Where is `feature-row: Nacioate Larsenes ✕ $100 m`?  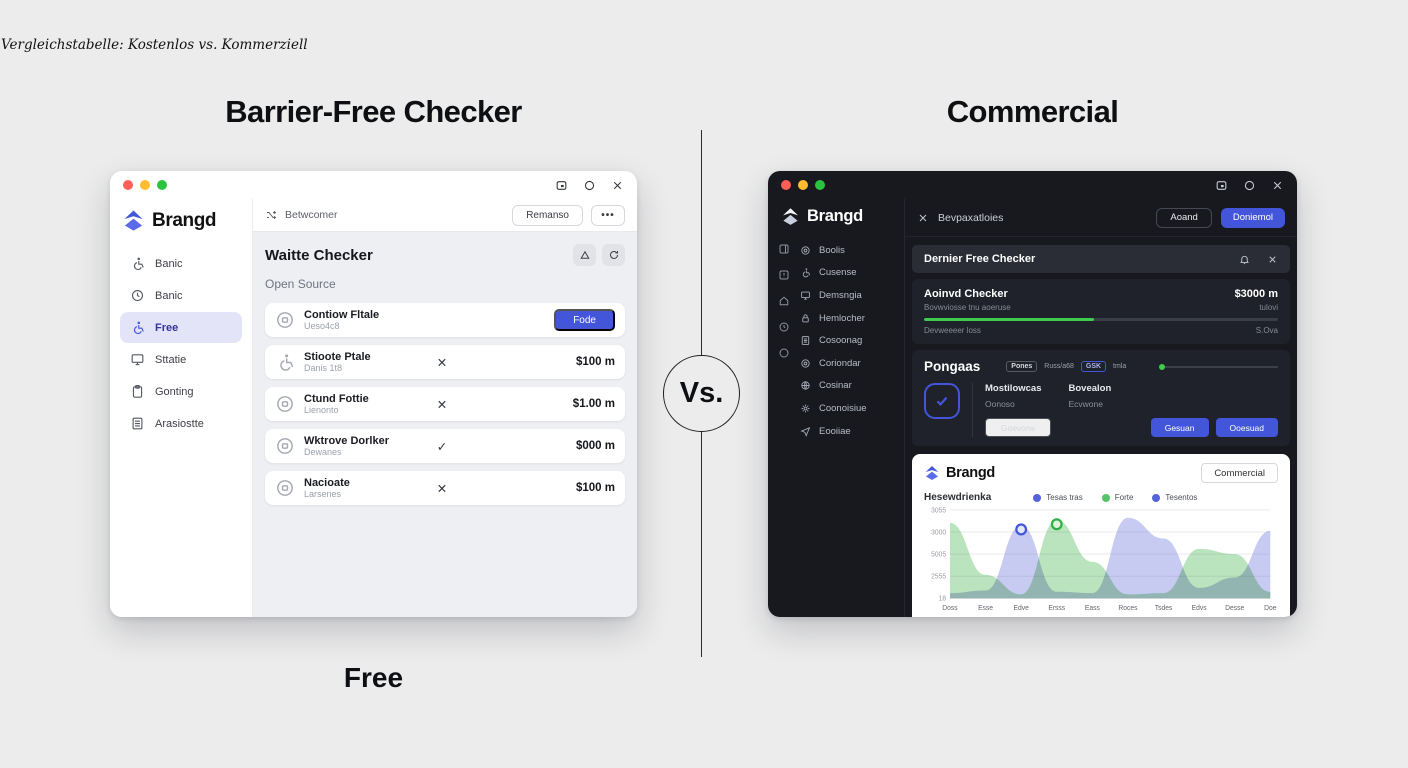
feature-row: Nacioate Larsenes ✕ $100 m is located at coordinates (445, 488).